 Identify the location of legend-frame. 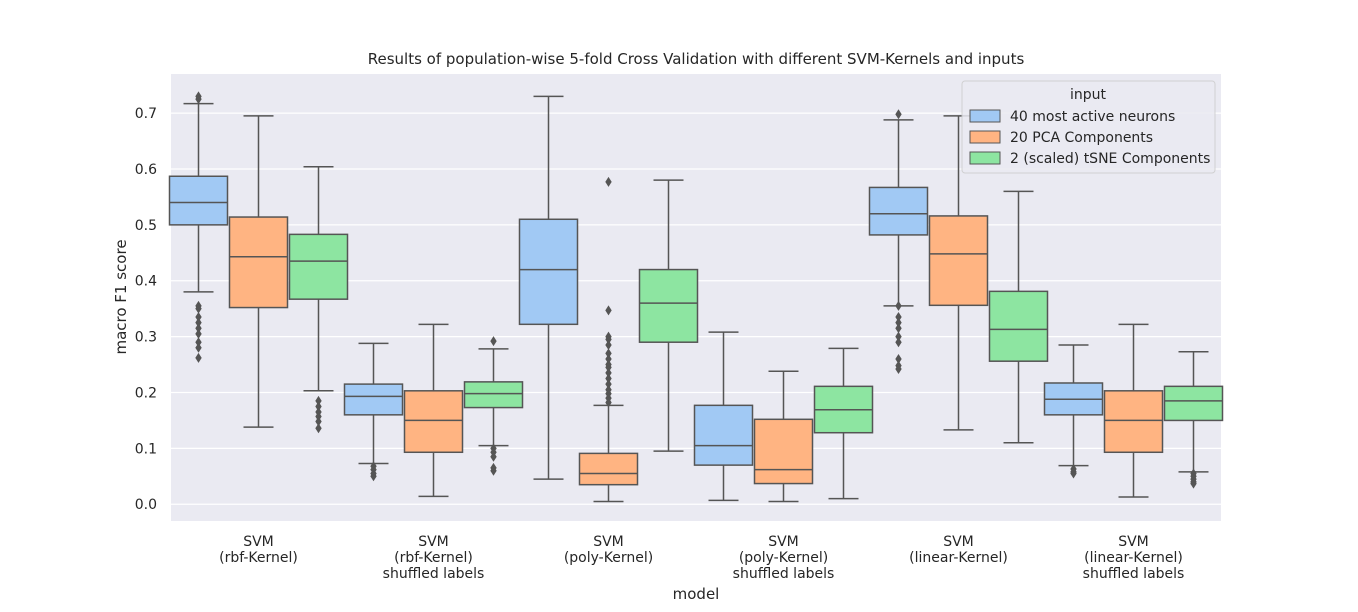
(1088, 127).